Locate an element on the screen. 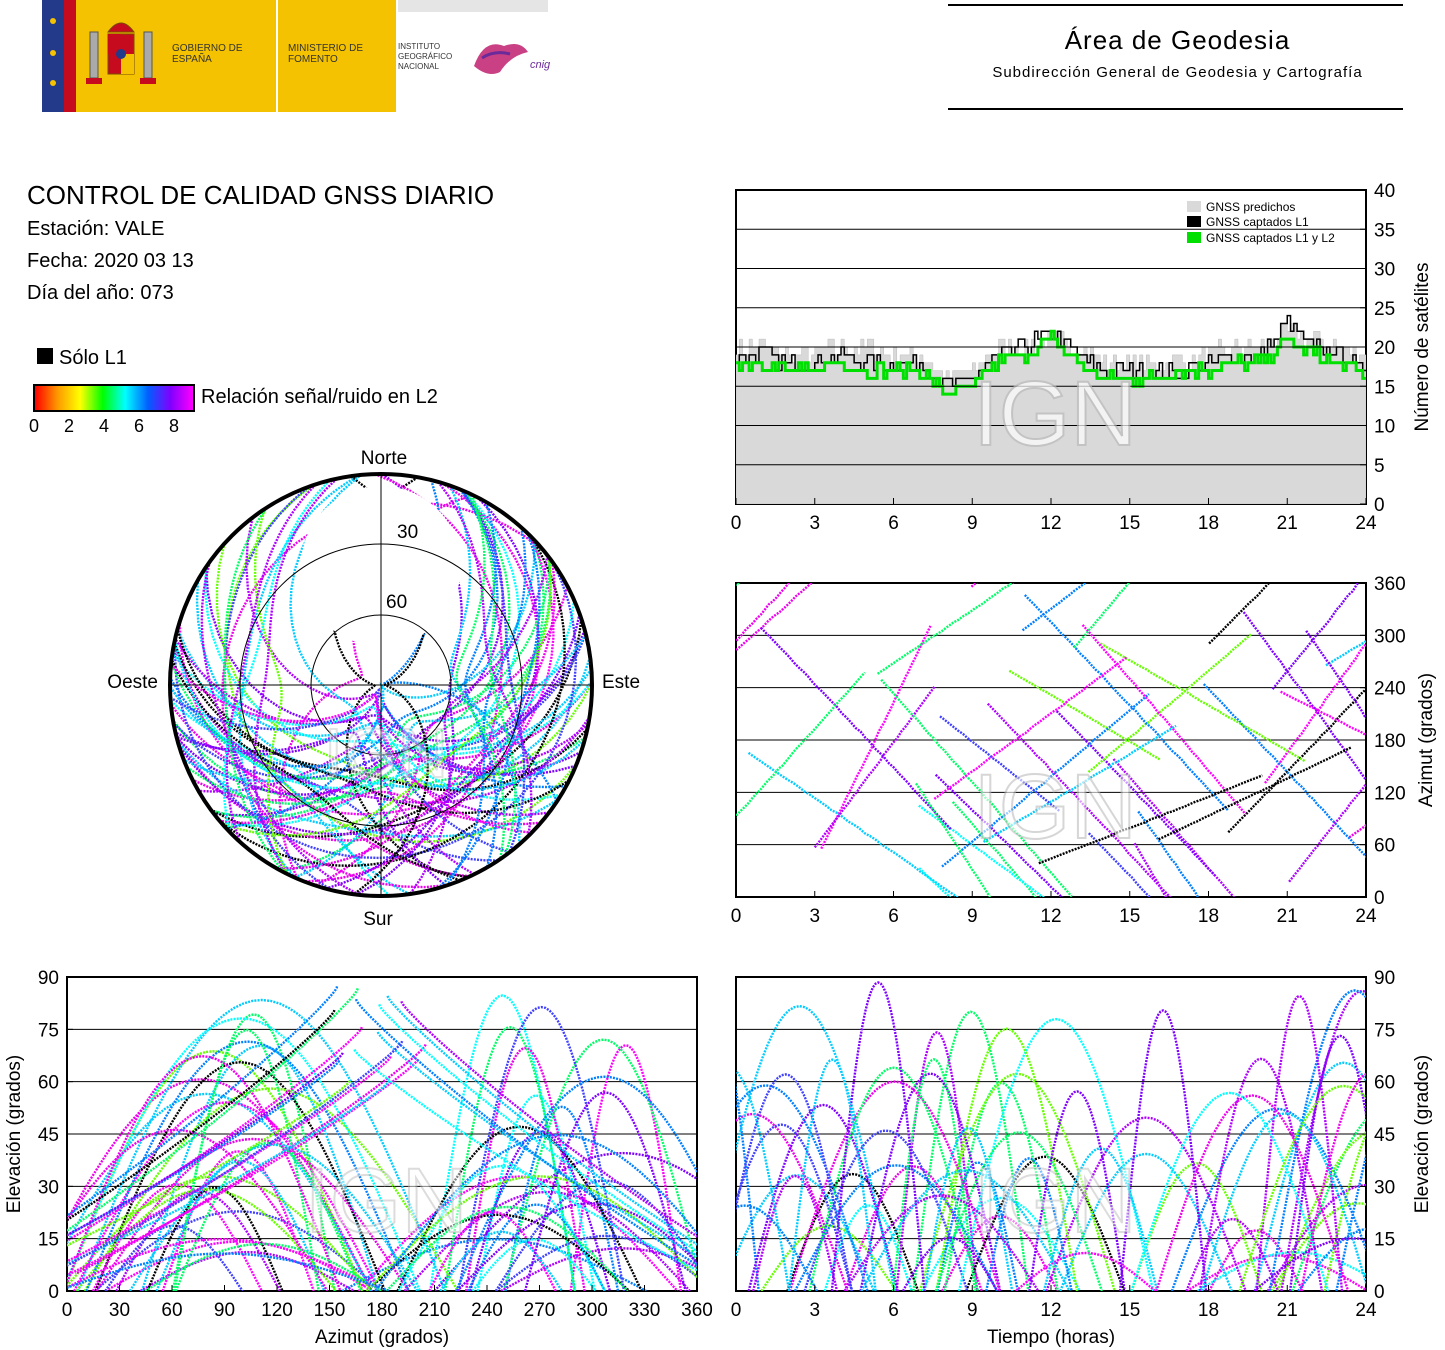 This screenshot has width=1445, height=1350. x-tick-label: 24 is located at coordinates (1366, 1310).